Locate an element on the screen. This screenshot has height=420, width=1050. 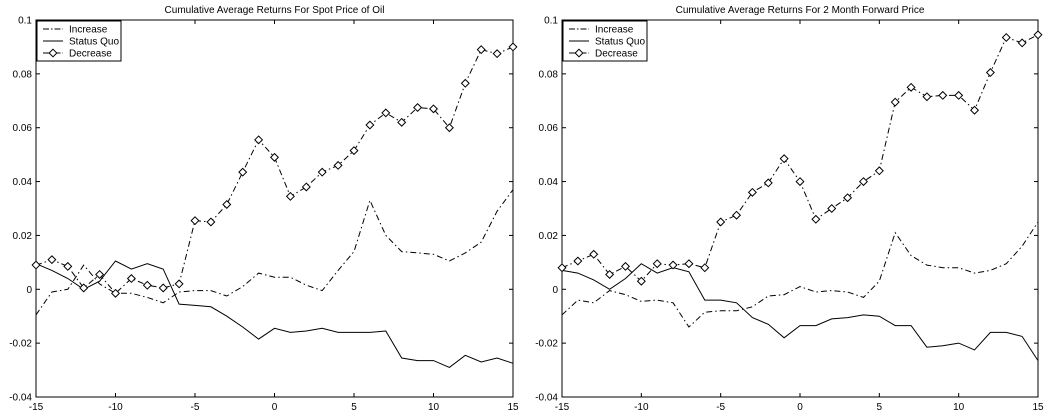
x-tick-label: -5 is located at coordinates (195, 407).